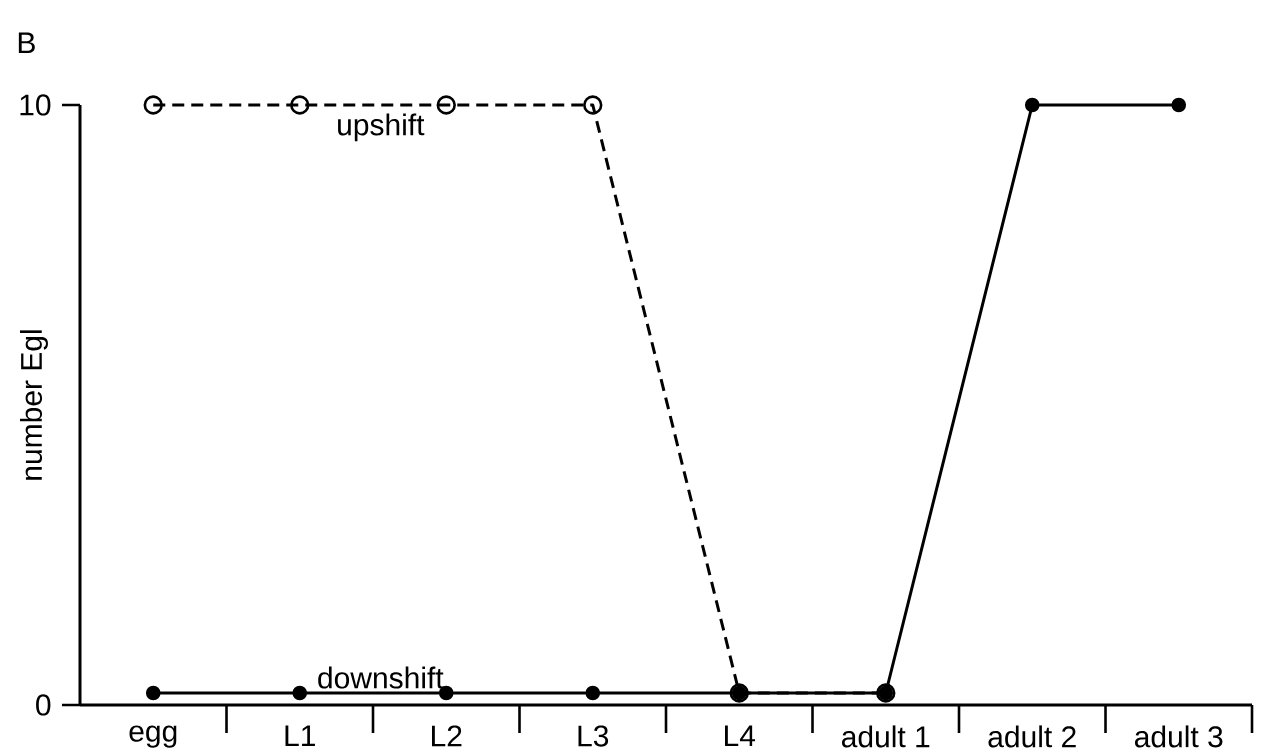 The width and height of the screenshot is (1263, 751). What do you see at coordinates (1032, 736) in the screenshot?
I see `x-tick-label: adult 2` at bounding box center [1032, 736].